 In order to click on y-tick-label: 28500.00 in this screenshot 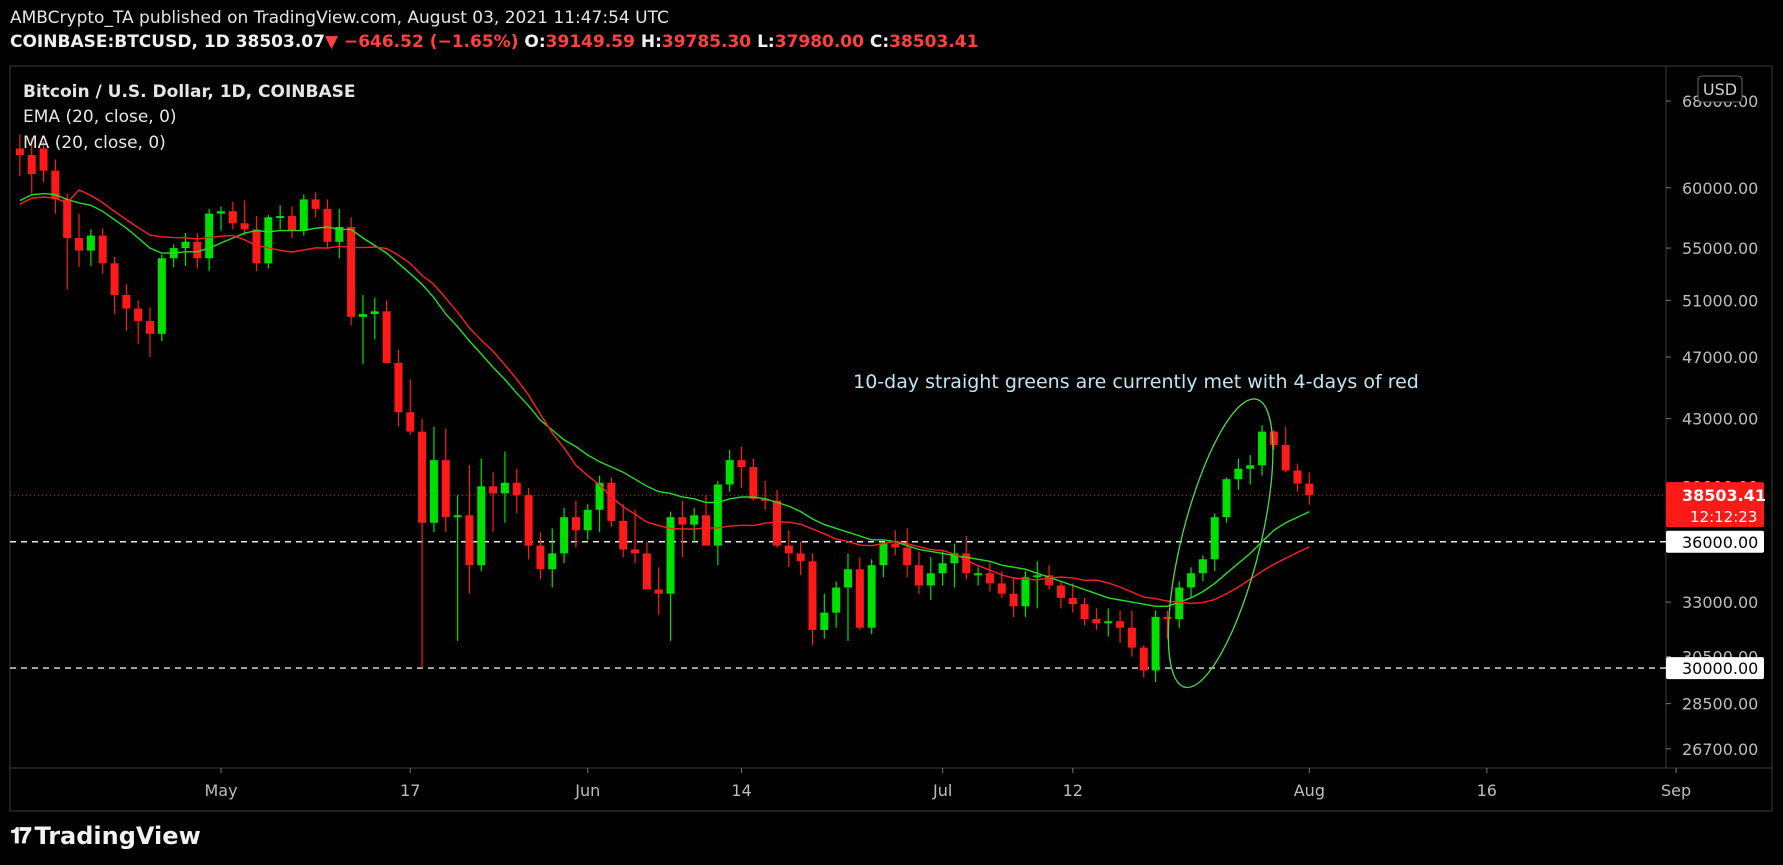, I will do `click(1720, 704)`.